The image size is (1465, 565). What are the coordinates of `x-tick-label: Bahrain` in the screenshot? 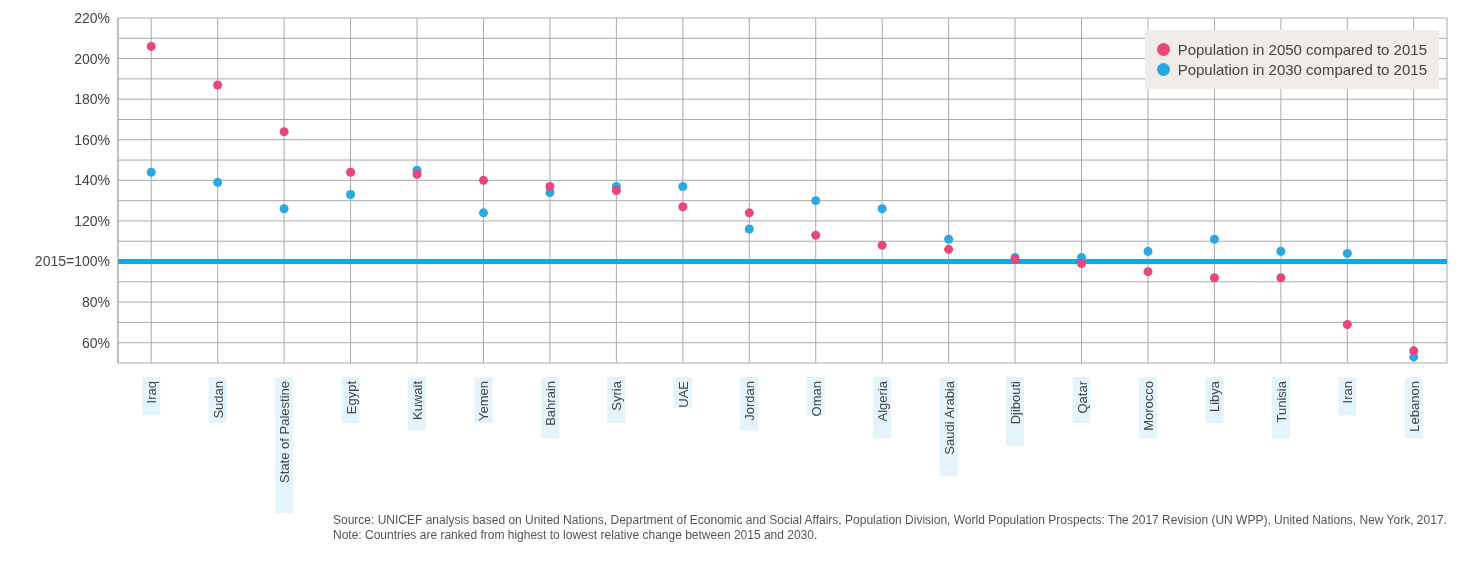 It's located at (550, 403).